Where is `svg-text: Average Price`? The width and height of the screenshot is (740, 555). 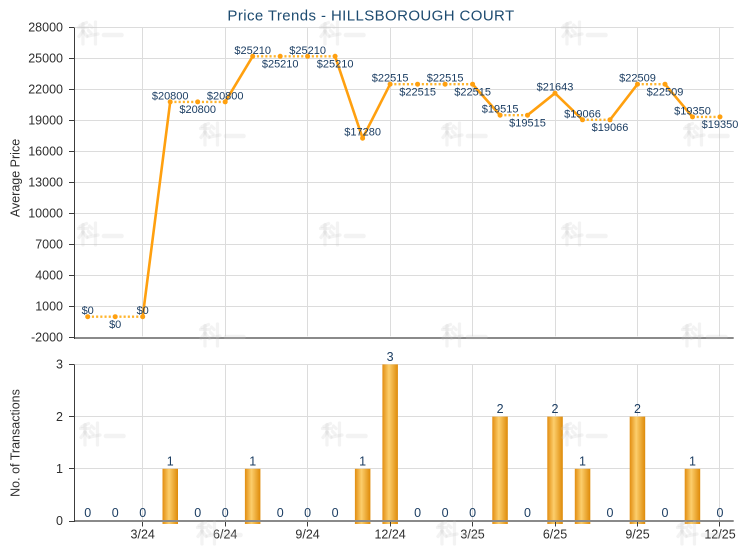 svg-text: Average Price is located at coordinates (16, 178).